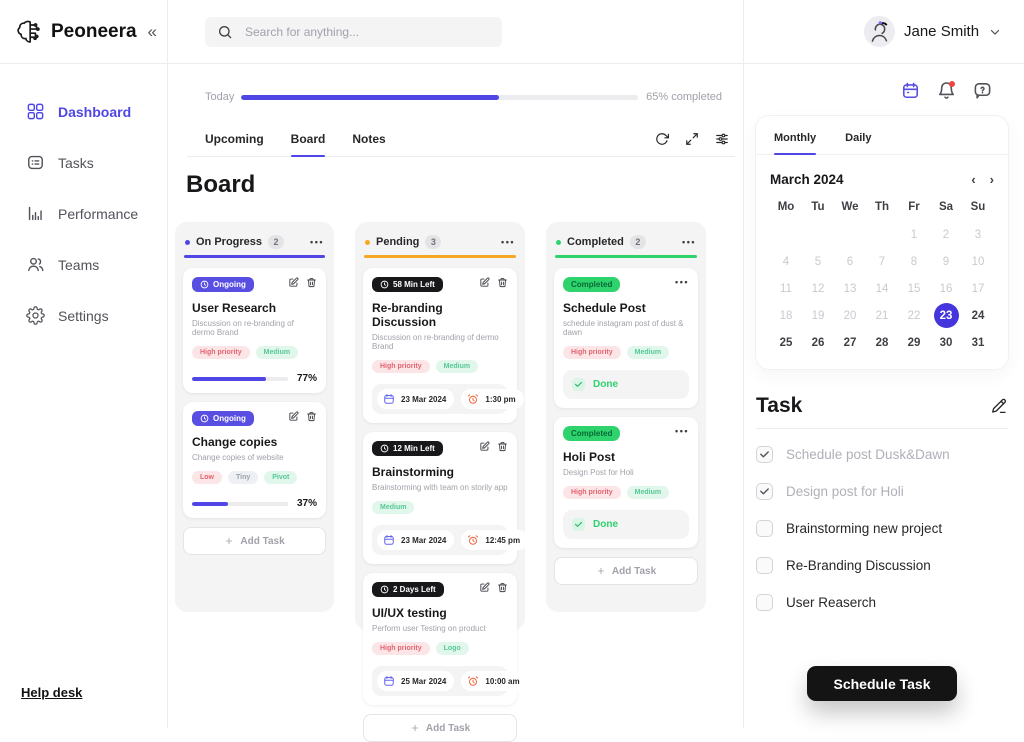  I want to click on filter-icon, so click(722, 139).